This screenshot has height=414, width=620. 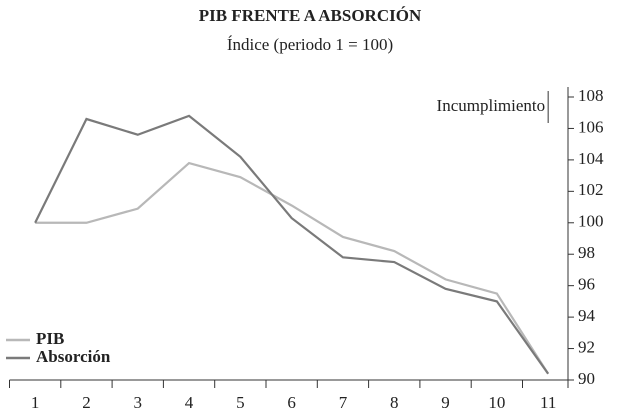 I want to click on y-tick-label: 92, so click(x=586, y=346).